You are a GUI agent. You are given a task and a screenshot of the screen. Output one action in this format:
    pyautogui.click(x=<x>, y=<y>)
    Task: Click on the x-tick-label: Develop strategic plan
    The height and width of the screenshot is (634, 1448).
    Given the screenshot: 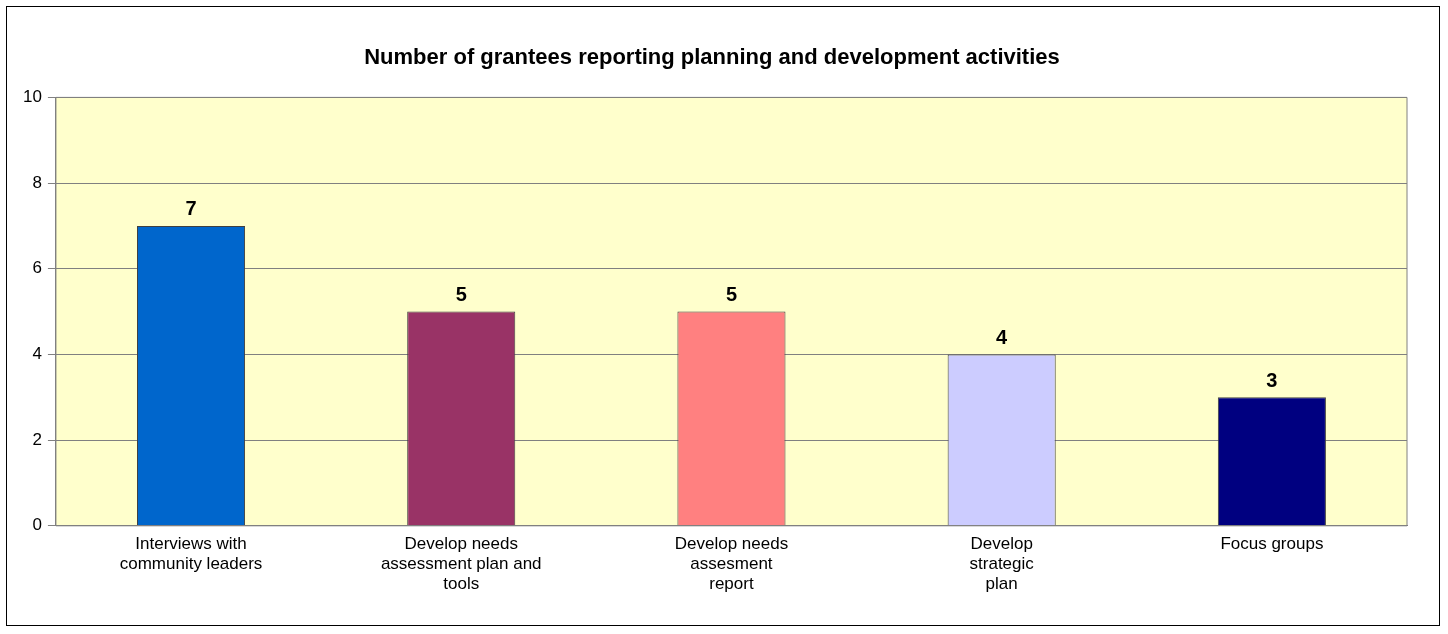 What is the action you would take?
    pyautogui.click(x=1002, y=563)
    